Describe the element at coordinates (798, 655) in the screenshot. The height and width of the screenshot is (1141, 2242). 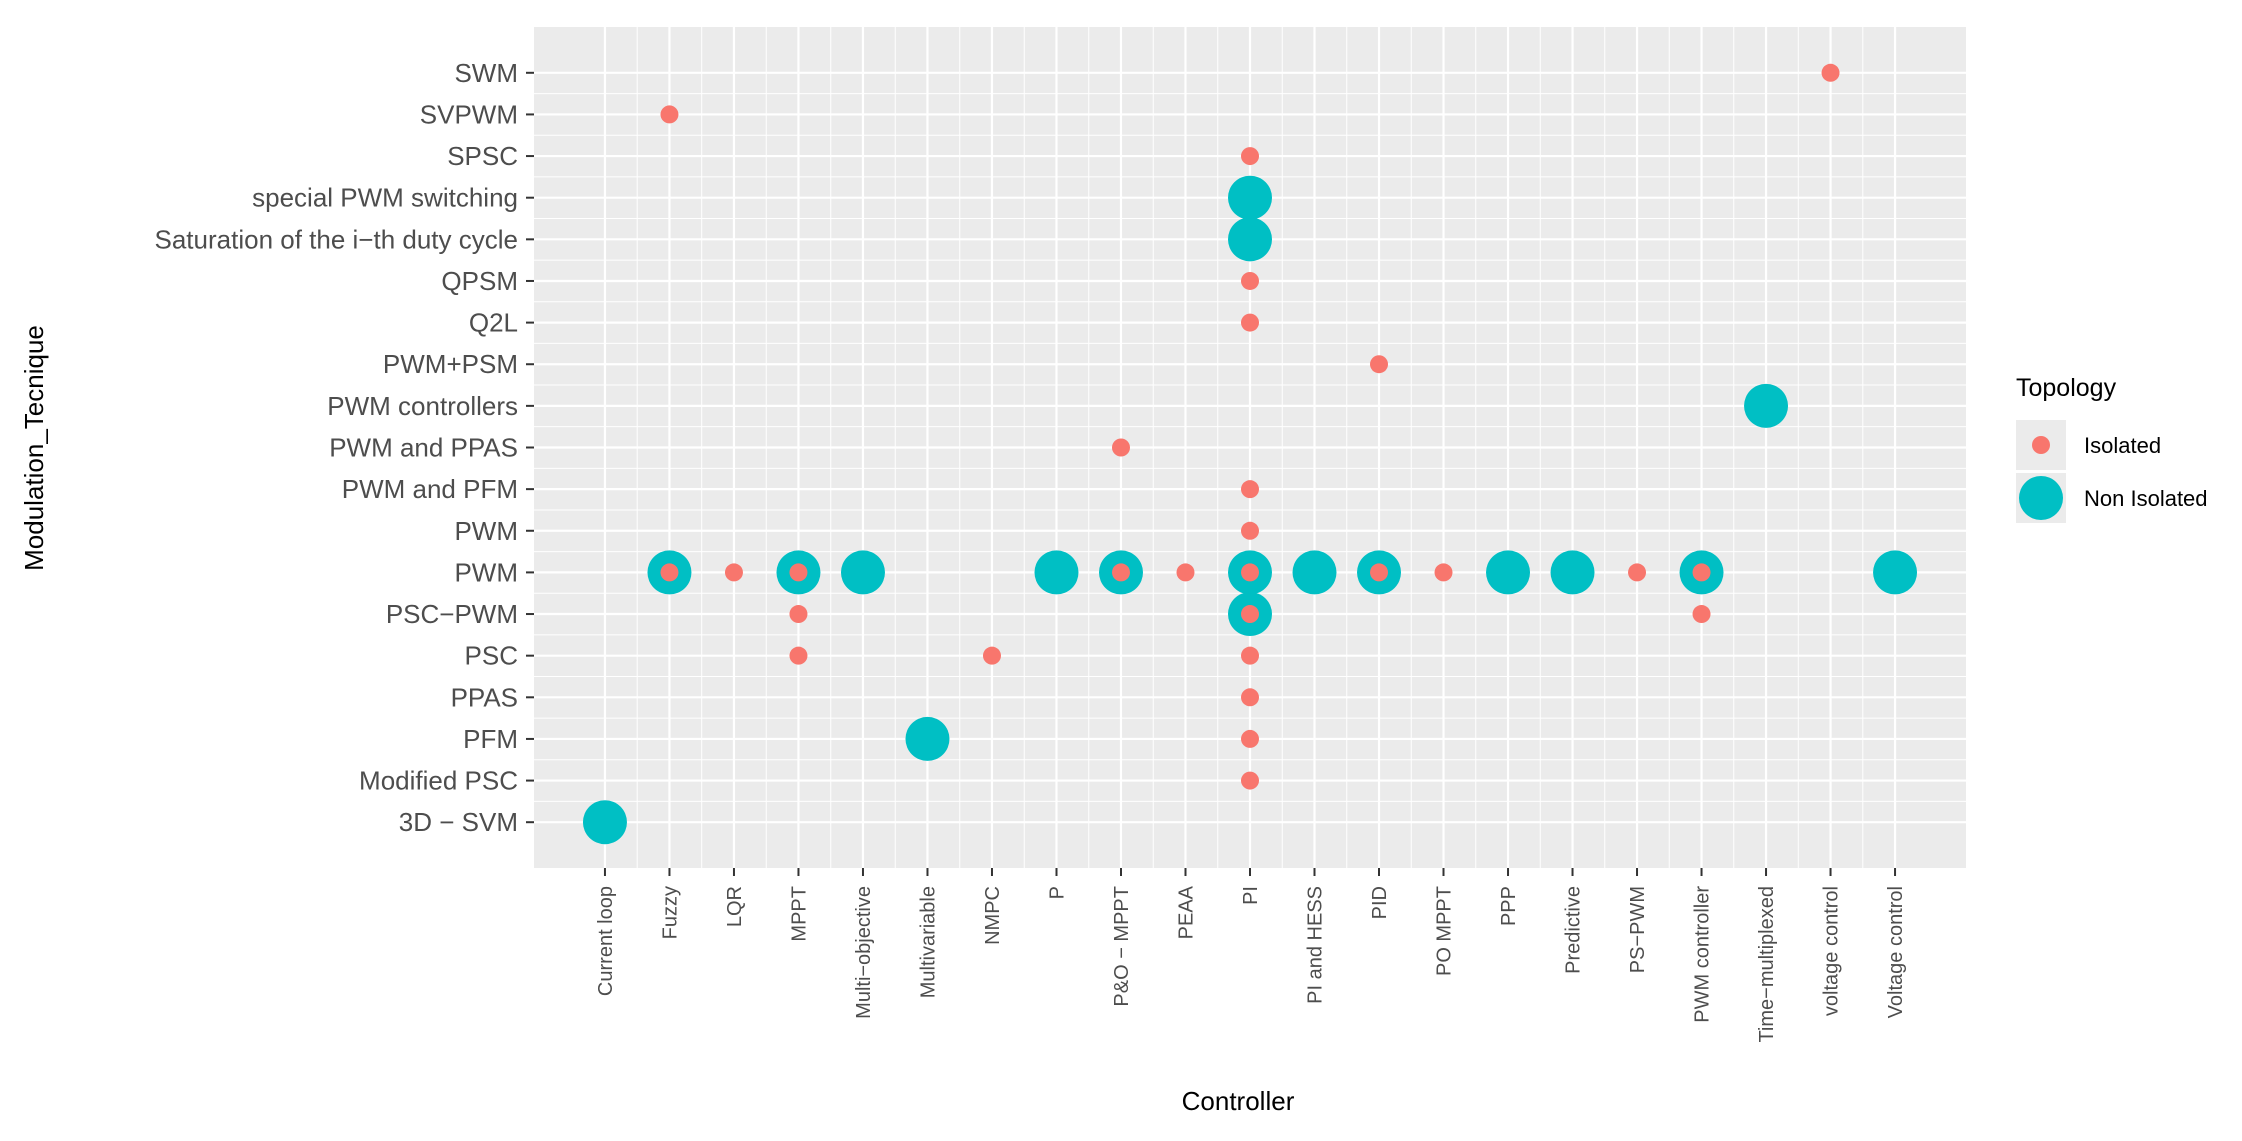
I see `point-isolated-mppt-psc` at that location.